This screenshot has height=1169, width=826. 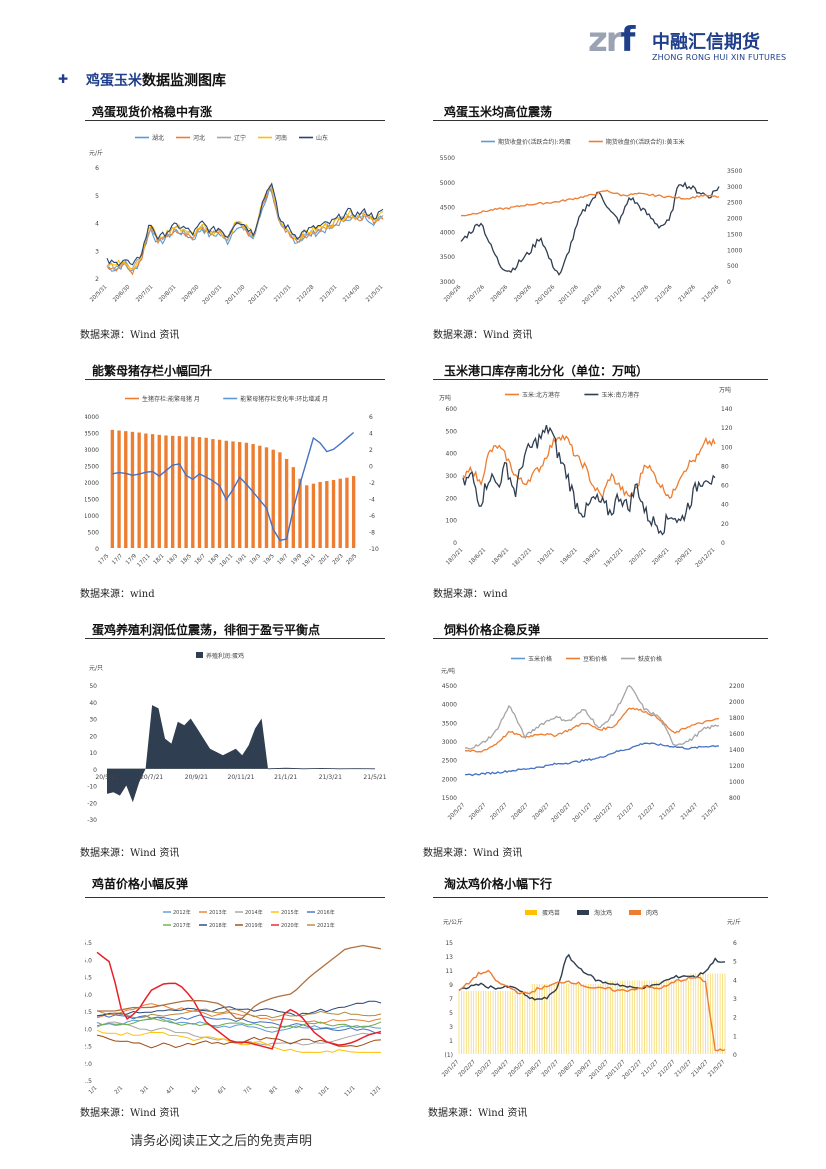 I want to click on y-tick: 4.5, so click(x=88, y=978).